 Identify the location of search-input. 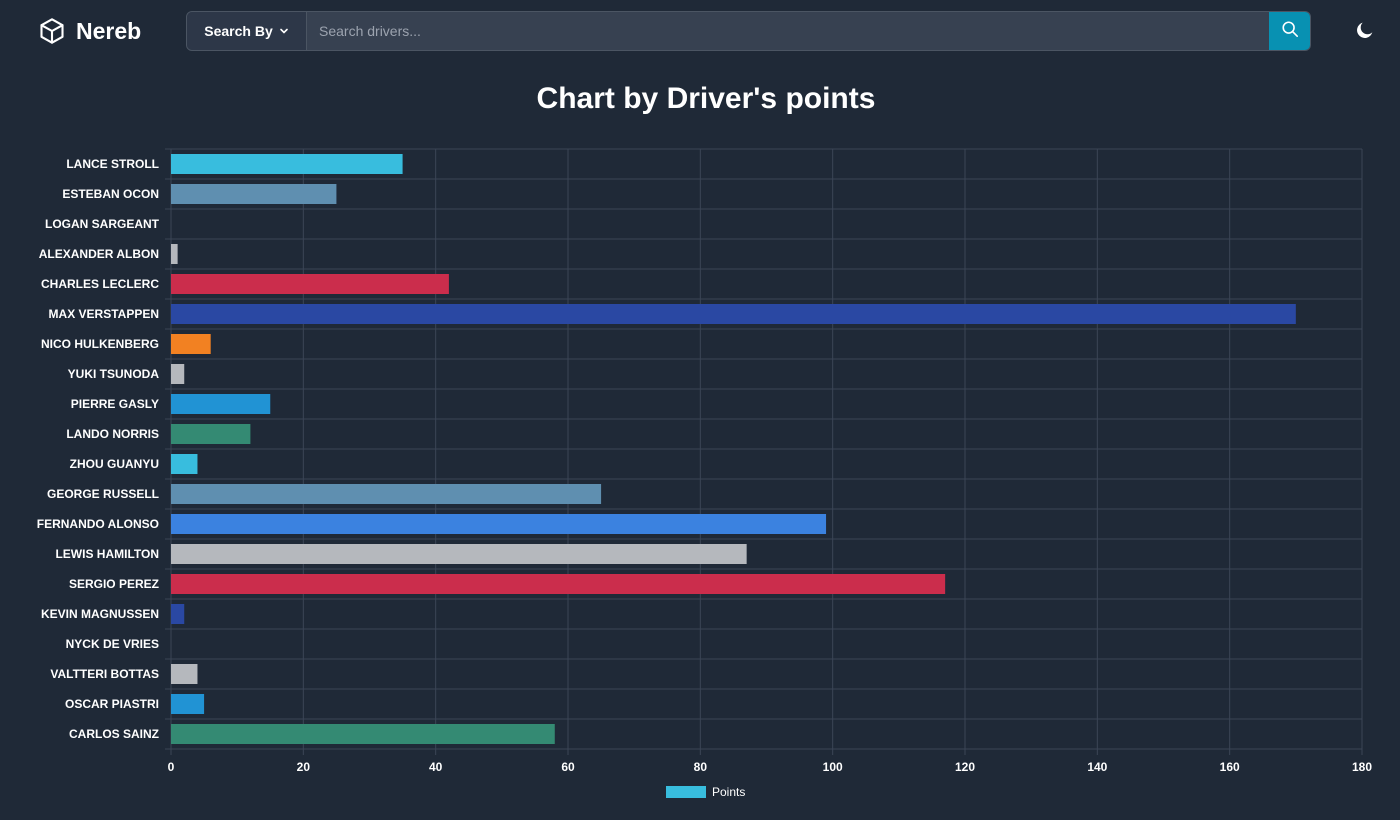
(788, 31).